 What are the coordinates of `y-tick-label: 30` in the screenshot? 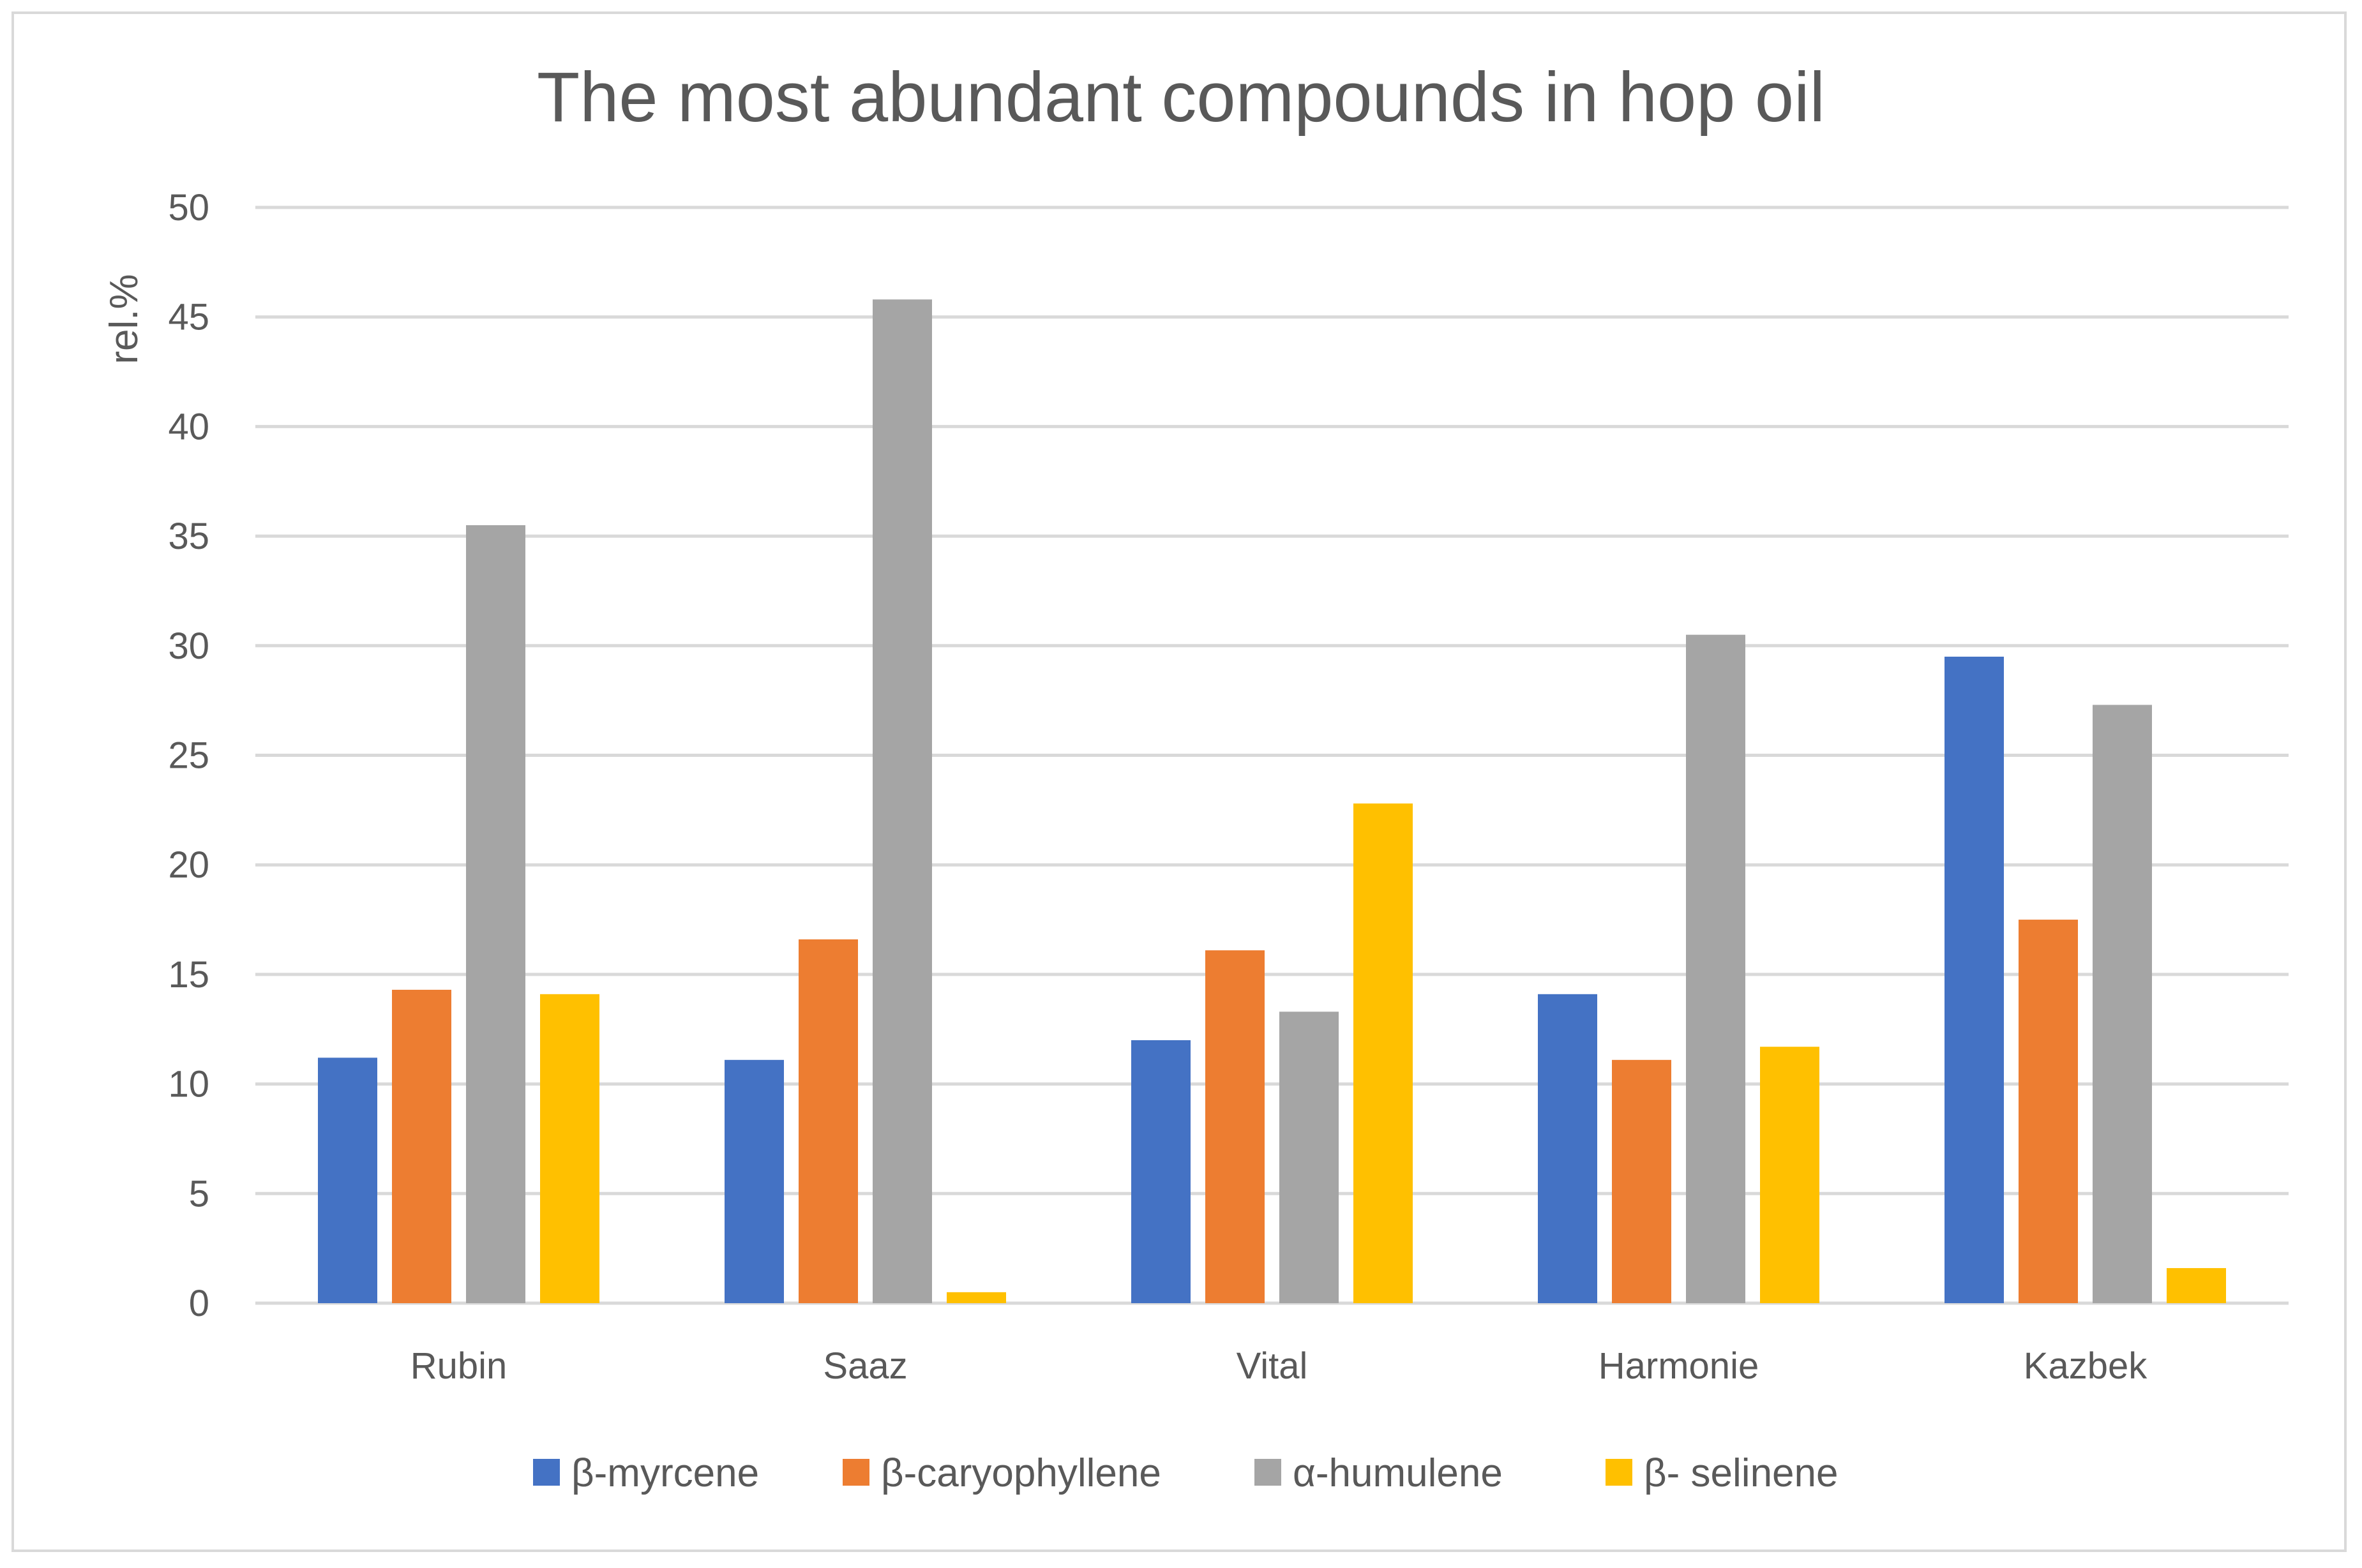 It's located at (188, 646).